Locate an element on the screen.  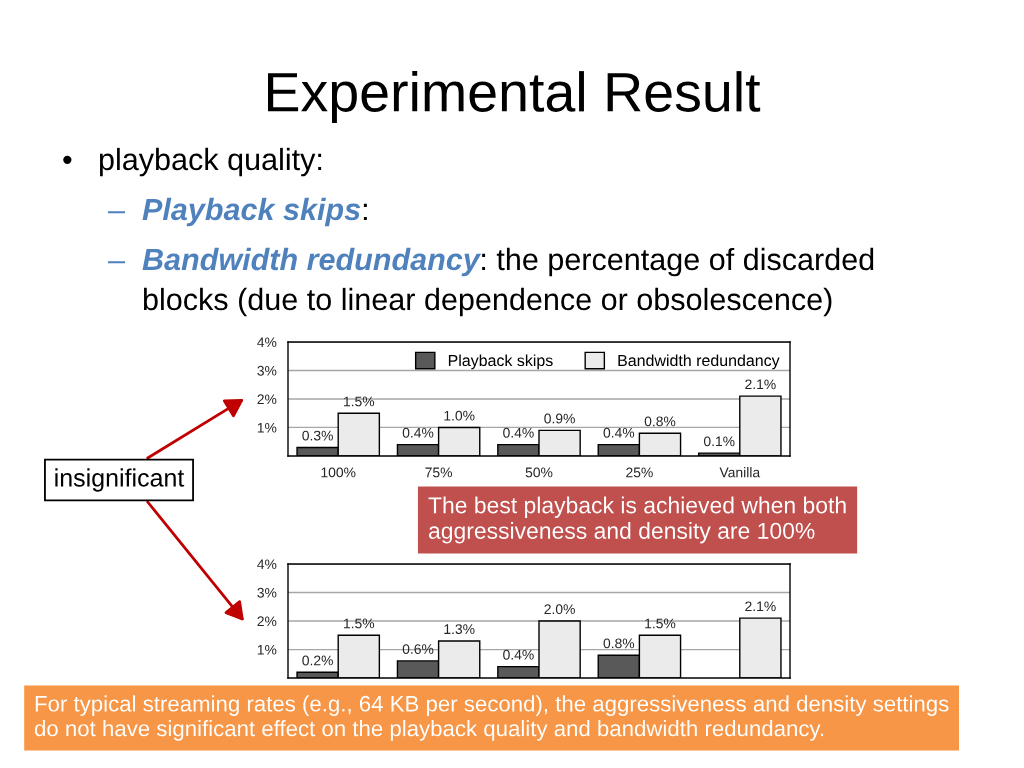
x-tick-label: 75% is located at coordinates (439, 472).